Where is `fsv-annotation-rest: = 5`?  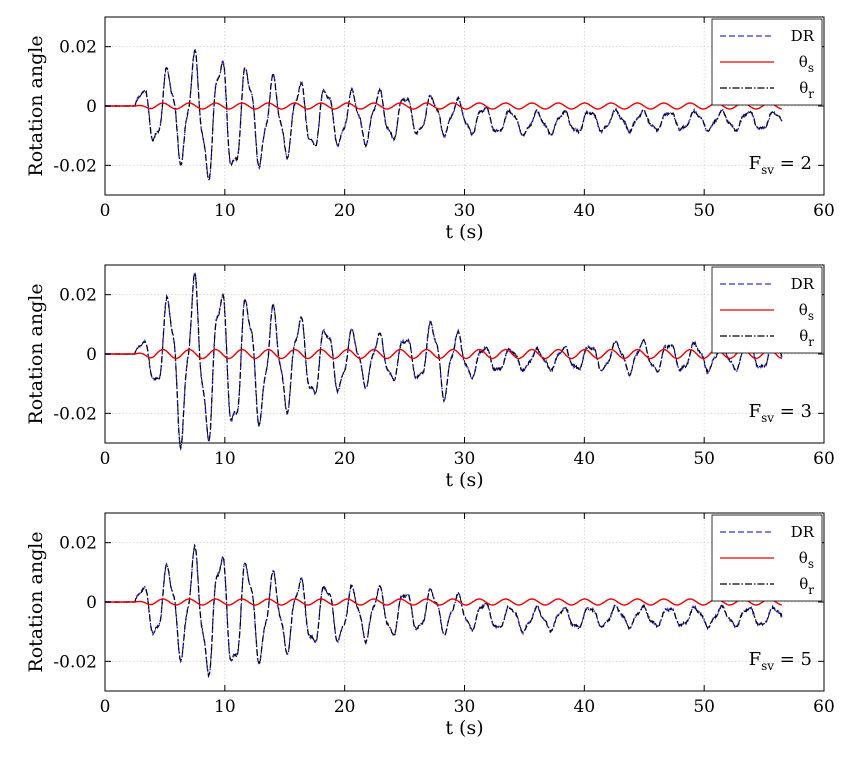 fsv-annotation-rest: = 5 is located at coordinates (793, 659).